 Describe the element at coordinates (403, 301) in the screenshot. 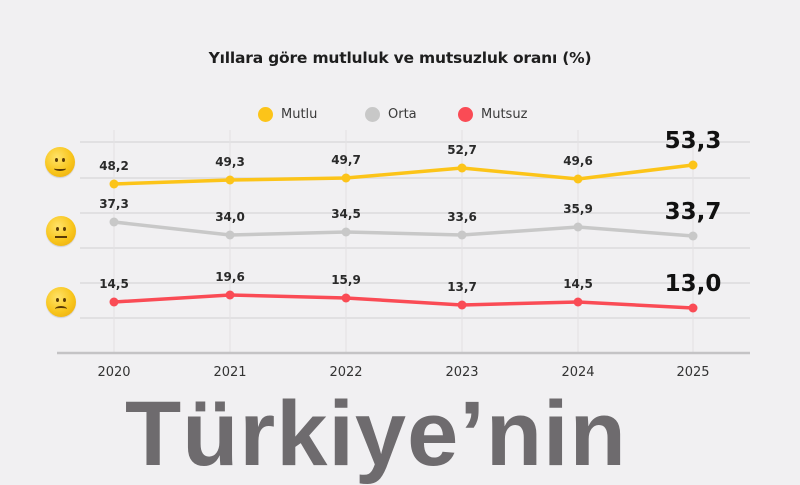

I see `series-line-mutsuz` at that location.